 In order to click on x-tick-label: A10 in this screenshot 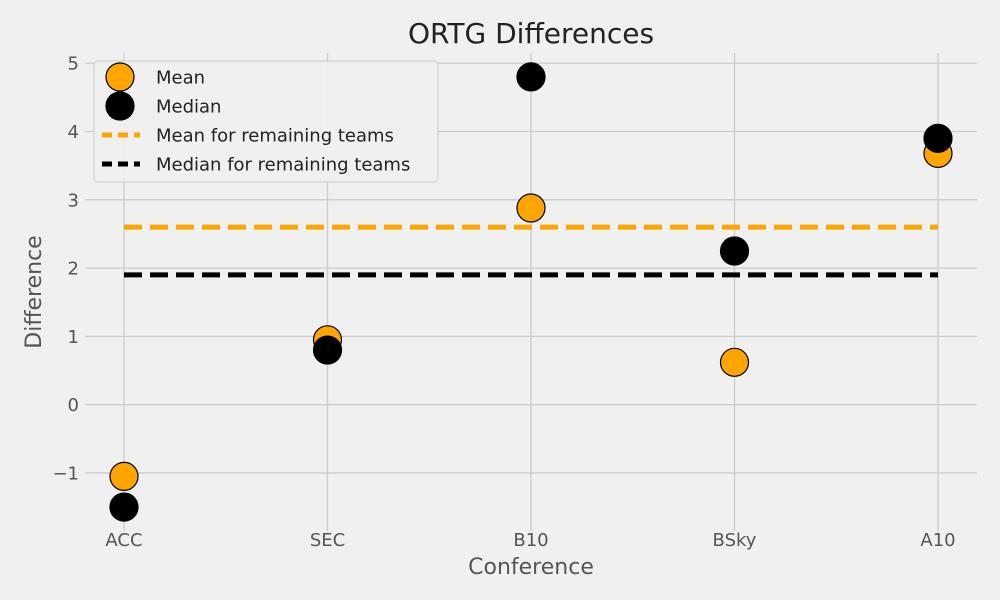, I will do `click(937, 540)`.